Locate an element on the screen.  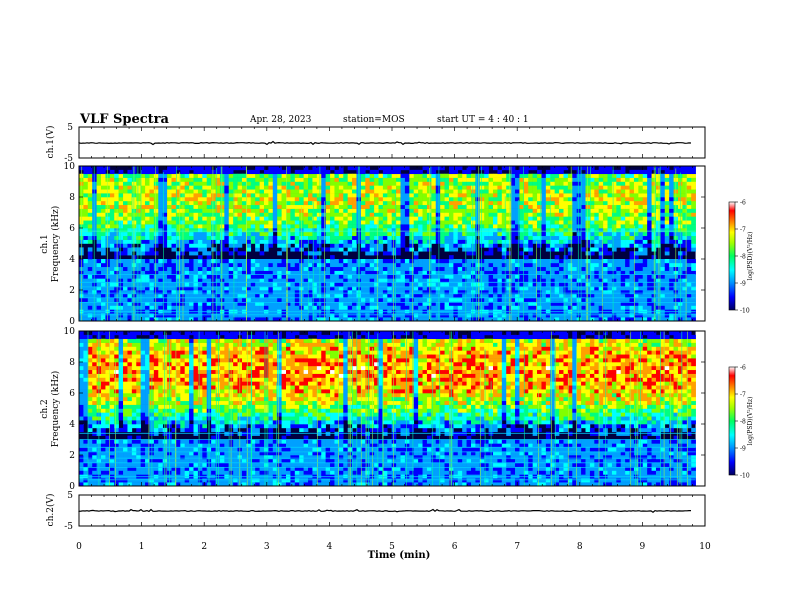
ch1-colorbar-label: log(PSD)(V²/Hz) is located at coordinates (750, 256).